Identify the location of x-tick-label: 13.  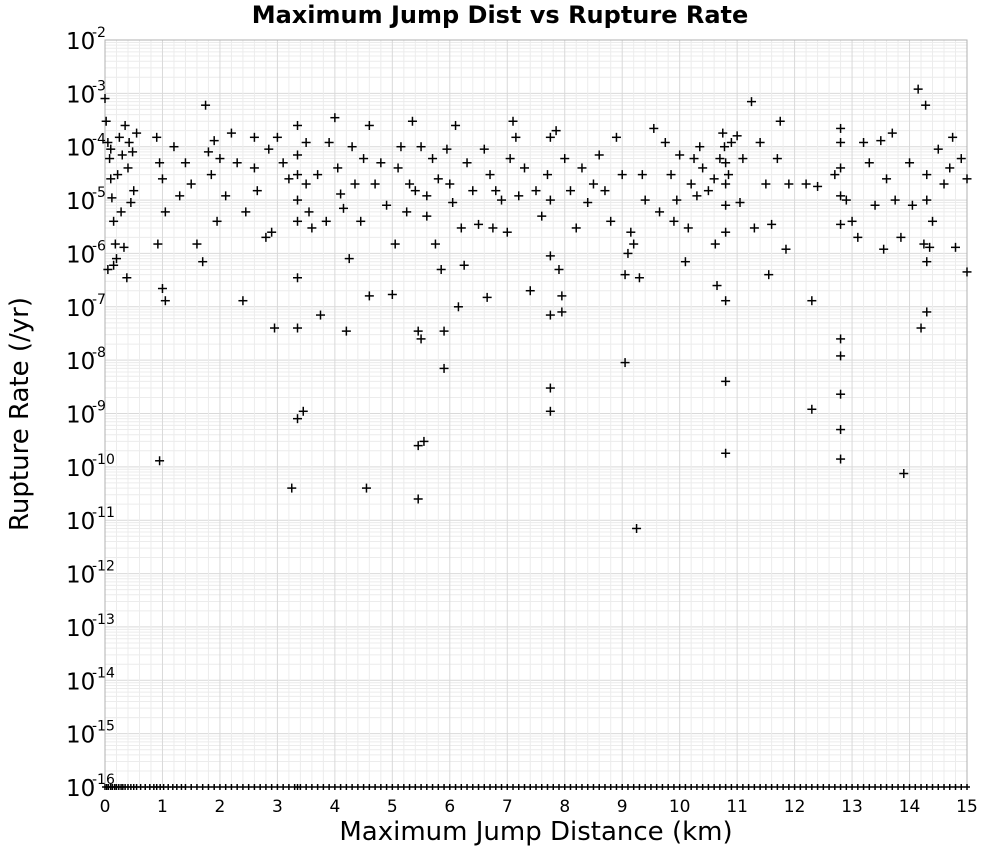
(852, 807).